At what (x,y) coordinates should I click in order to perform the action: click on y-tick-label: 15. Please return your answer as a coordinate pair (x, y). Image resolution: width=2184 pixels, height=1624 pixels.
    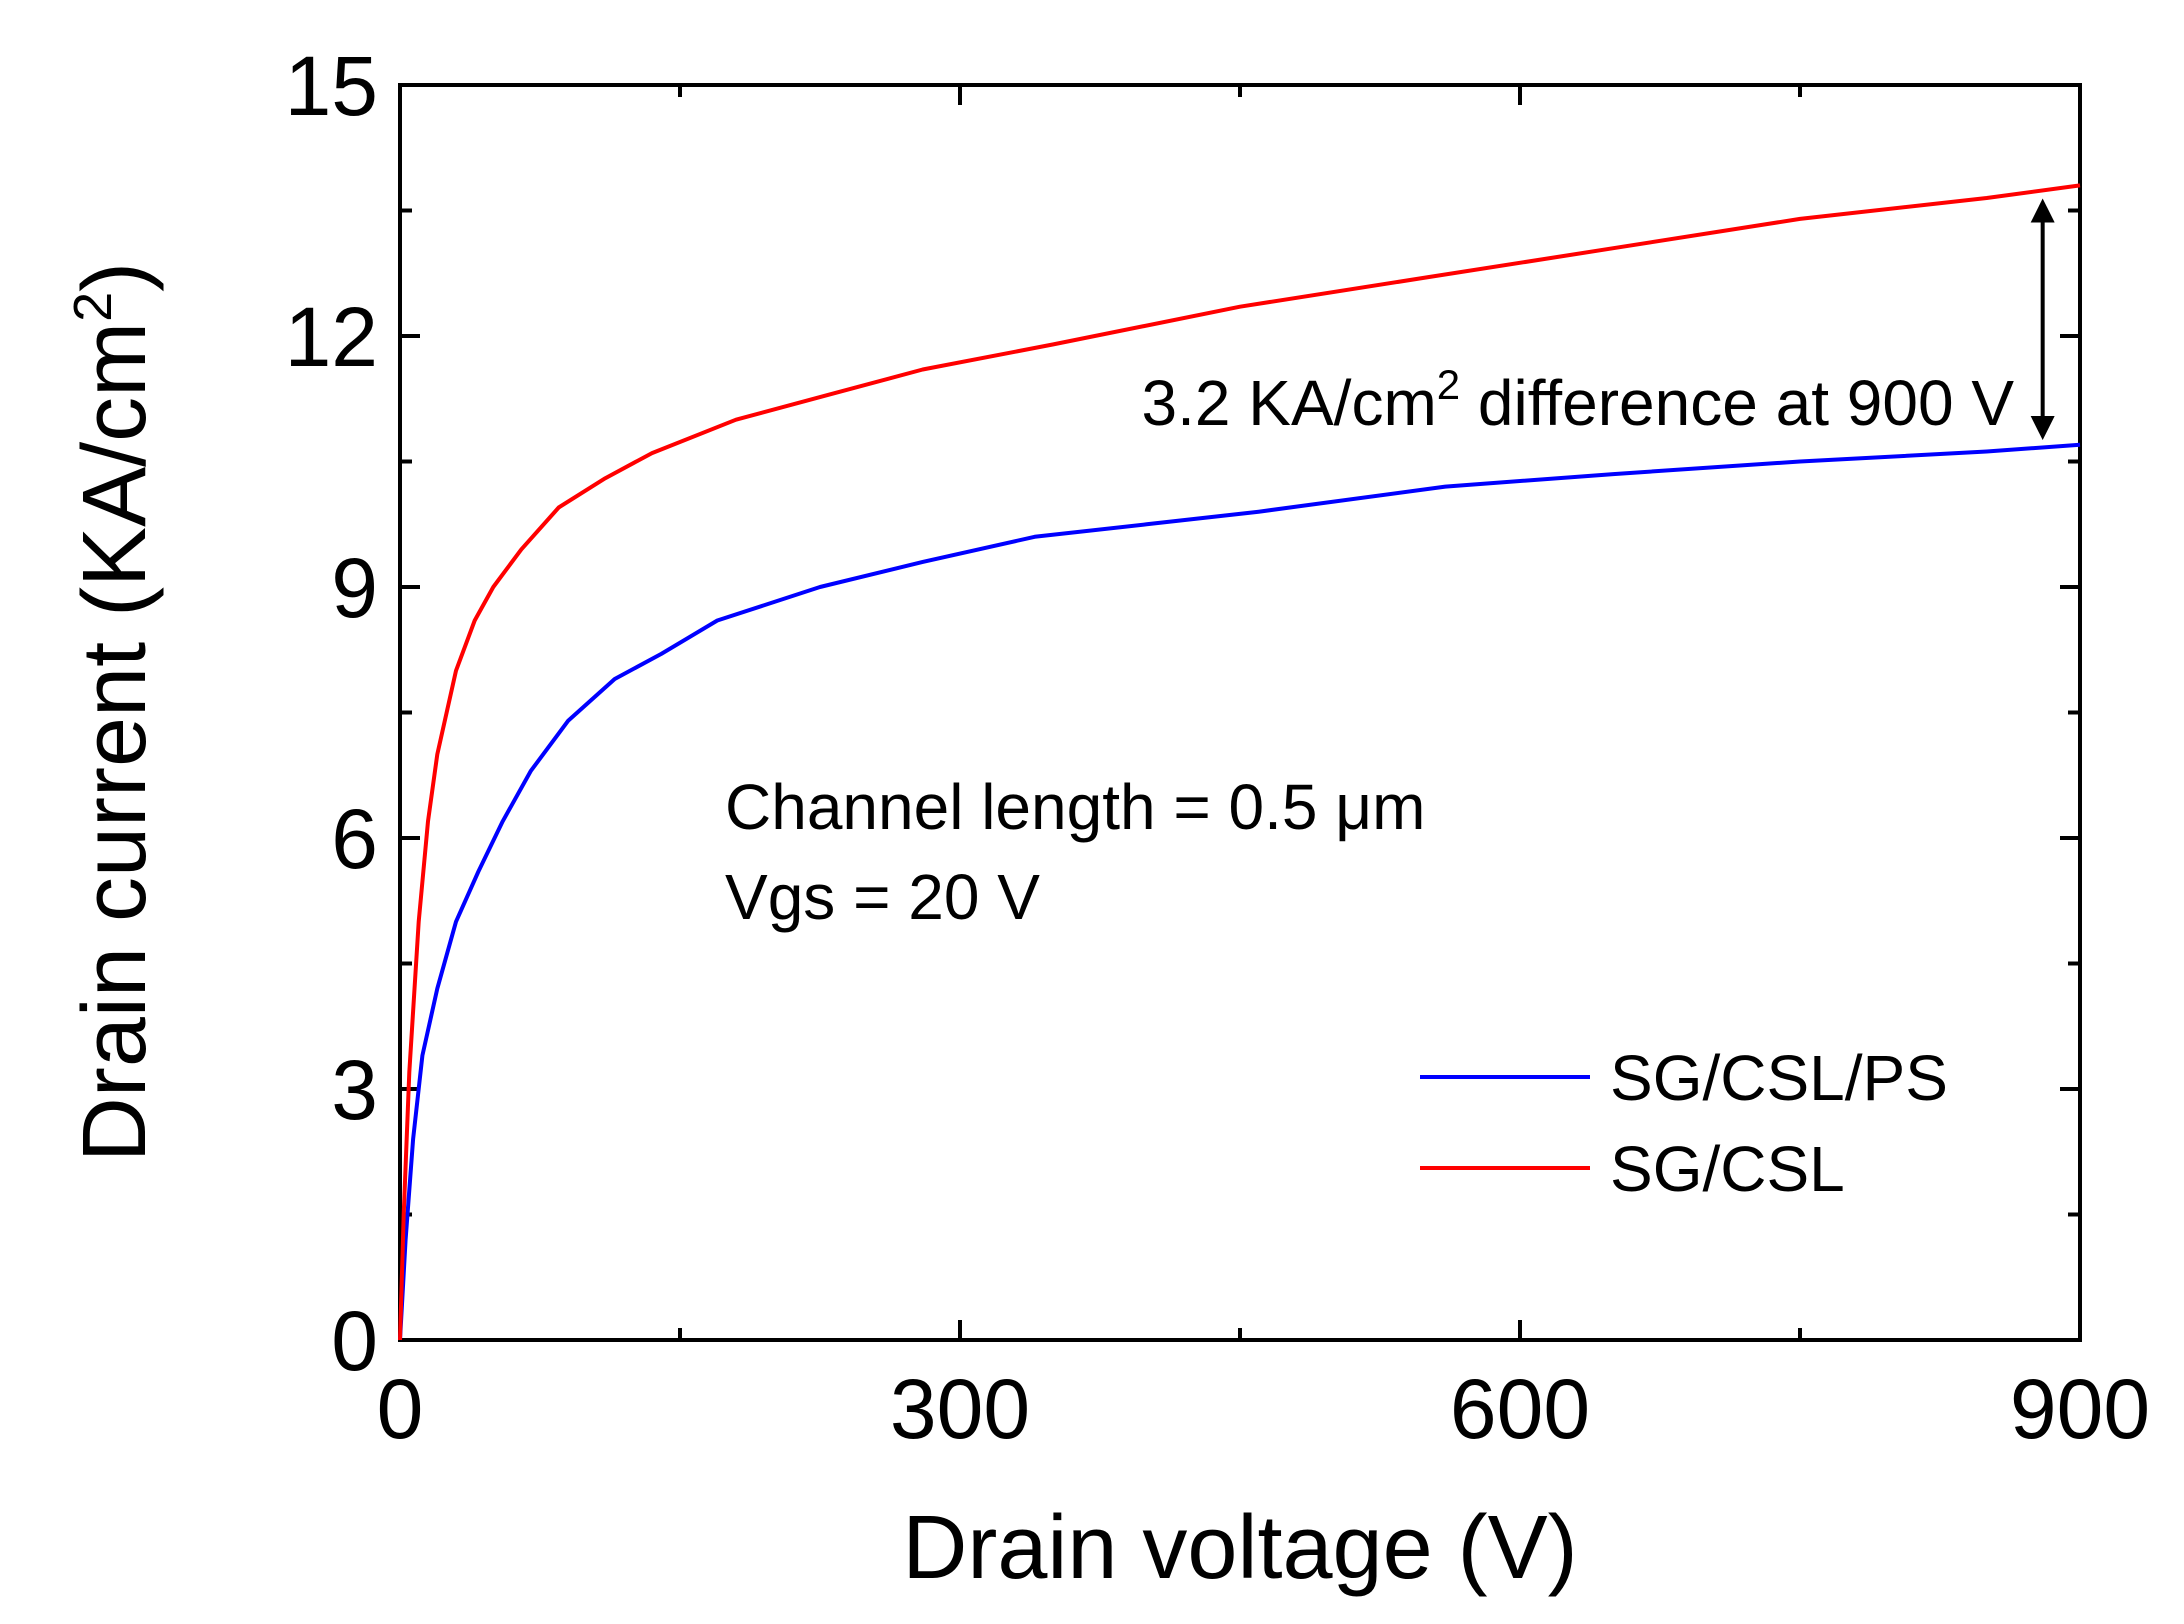
    Looking at the image, I should click on (331, 86).